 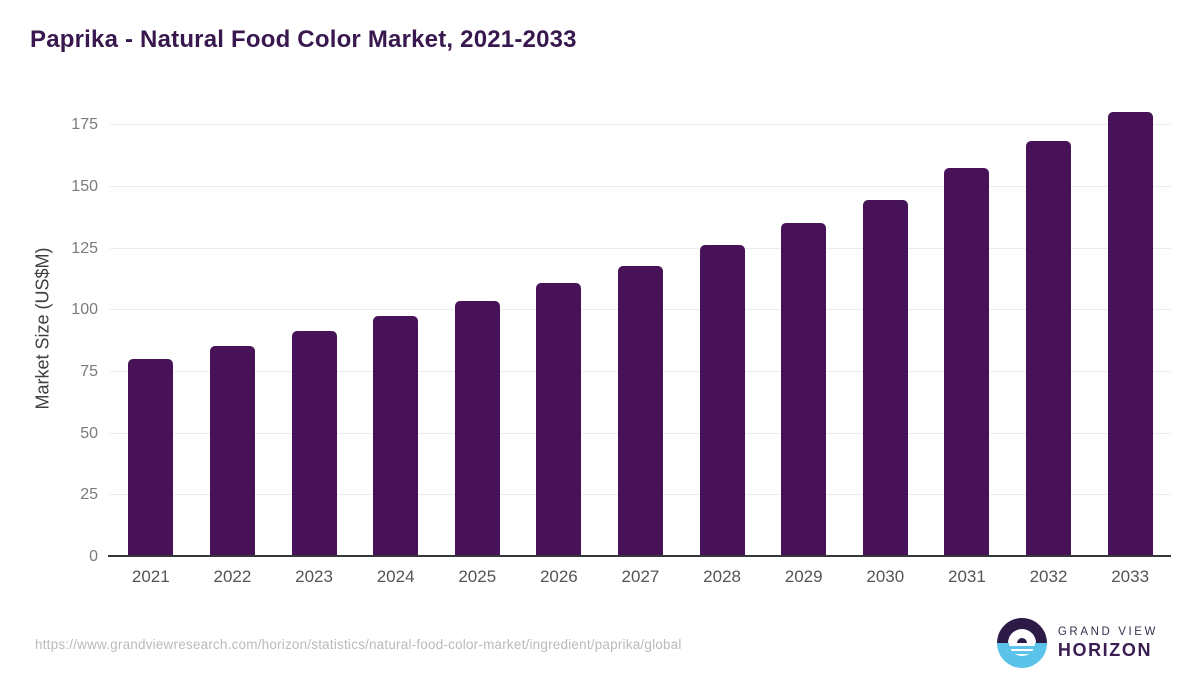 I want to click on icon-sun-arch-hole, so click(x=1021, y=640).